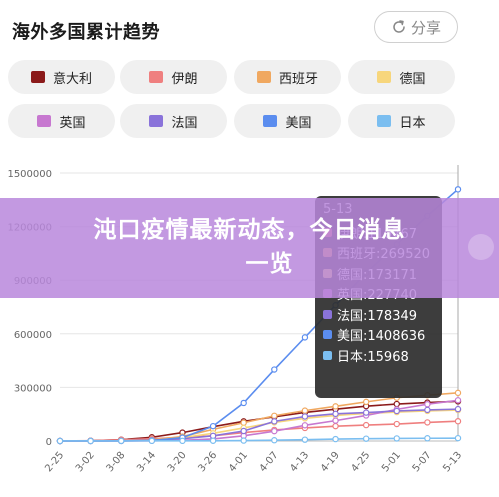  I want to click on x-tick-label: 4-19, so click(330, 462).